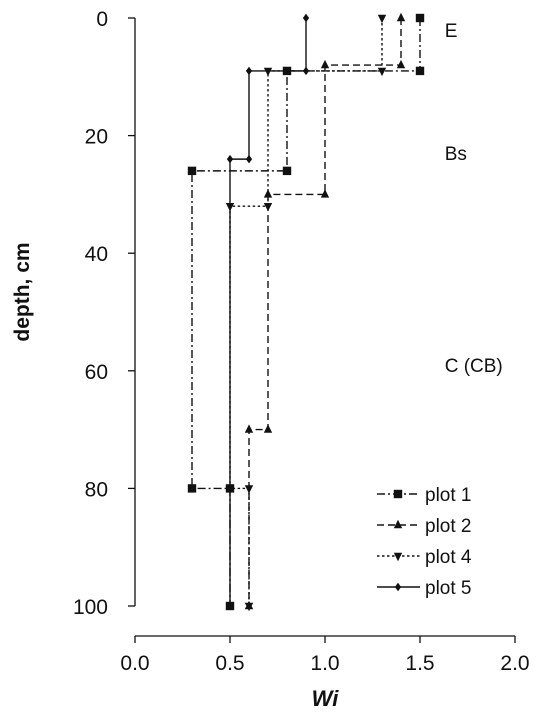 The width and height of the screenshot is (544, 715). What do you see at coordinates (424, 495) in the screenshot?
I see `legend-item: plot 1` at bounding box center [424, 495].